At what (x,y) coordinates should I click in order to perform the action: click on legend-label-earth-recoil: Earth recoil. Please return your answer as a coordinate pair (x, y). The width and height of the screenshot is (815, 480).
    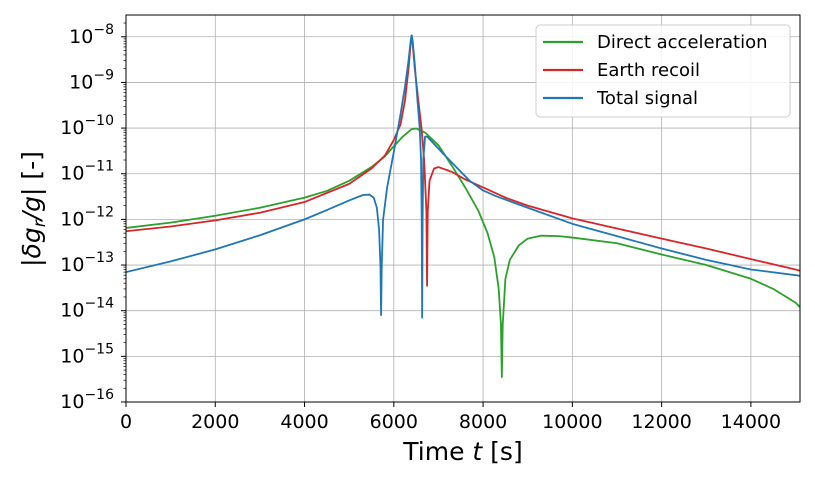
    Looking at the image, I should click on (648, 70).